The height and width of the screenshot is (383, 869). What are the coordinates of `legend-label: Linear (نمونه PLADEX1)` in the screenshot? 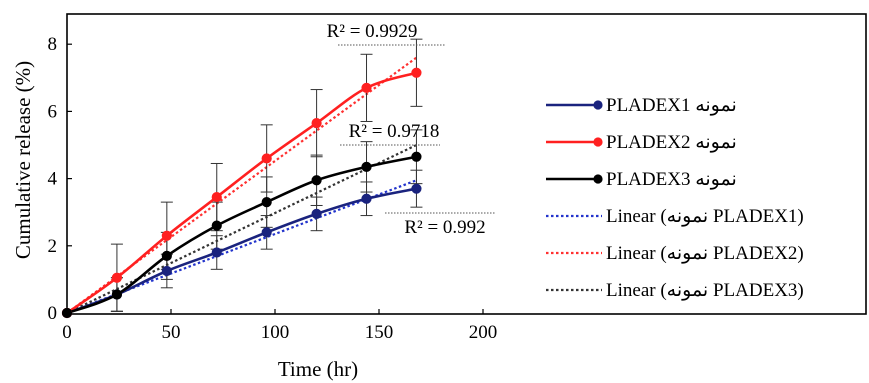 It's located at (705, 216).